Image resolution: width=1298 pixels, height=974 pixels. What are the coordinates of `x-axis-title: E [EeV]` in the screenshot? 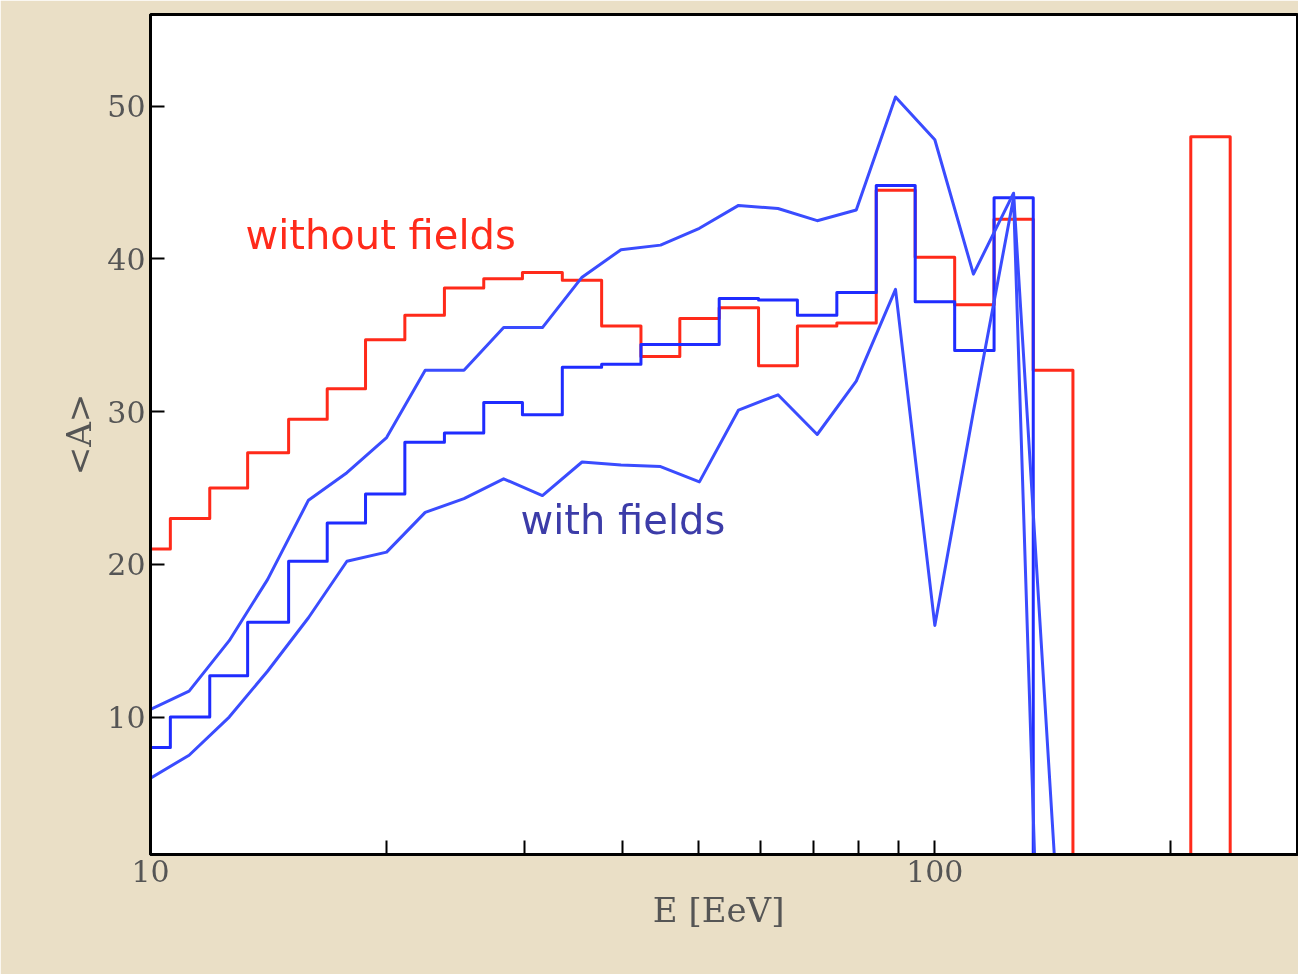 It's located at (718, 909).